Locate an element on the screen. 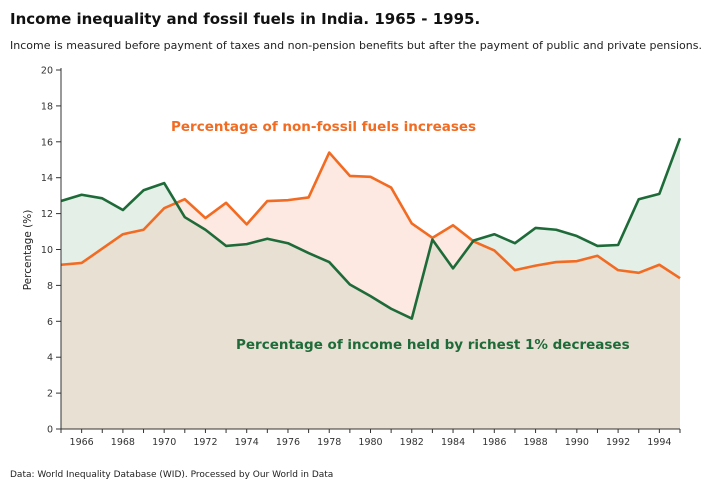  y-tick-label: 8 is located at coordinates (50, 286).